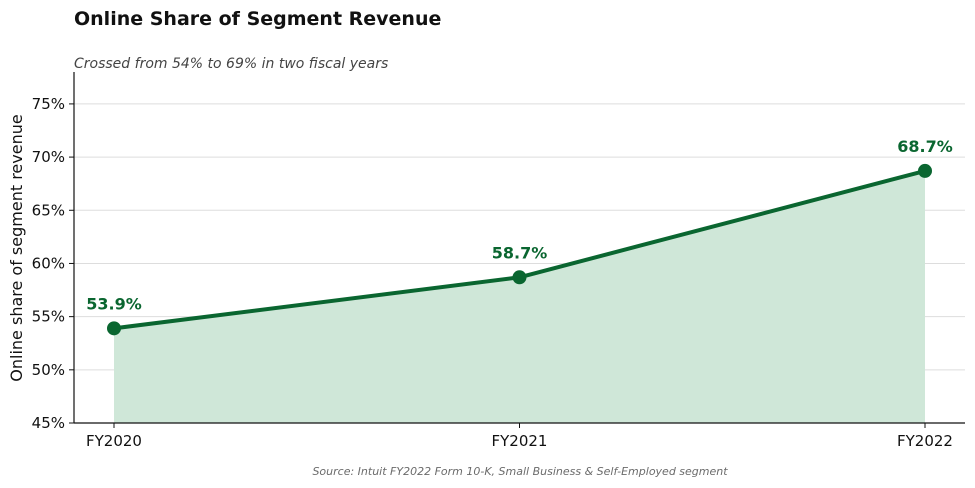 This screenshot has width=975, height=488. What do you see at coordinates (925, 441) in the screenshot?
I see `x-tick-label: FY2022` at bounding box center [925, 441].